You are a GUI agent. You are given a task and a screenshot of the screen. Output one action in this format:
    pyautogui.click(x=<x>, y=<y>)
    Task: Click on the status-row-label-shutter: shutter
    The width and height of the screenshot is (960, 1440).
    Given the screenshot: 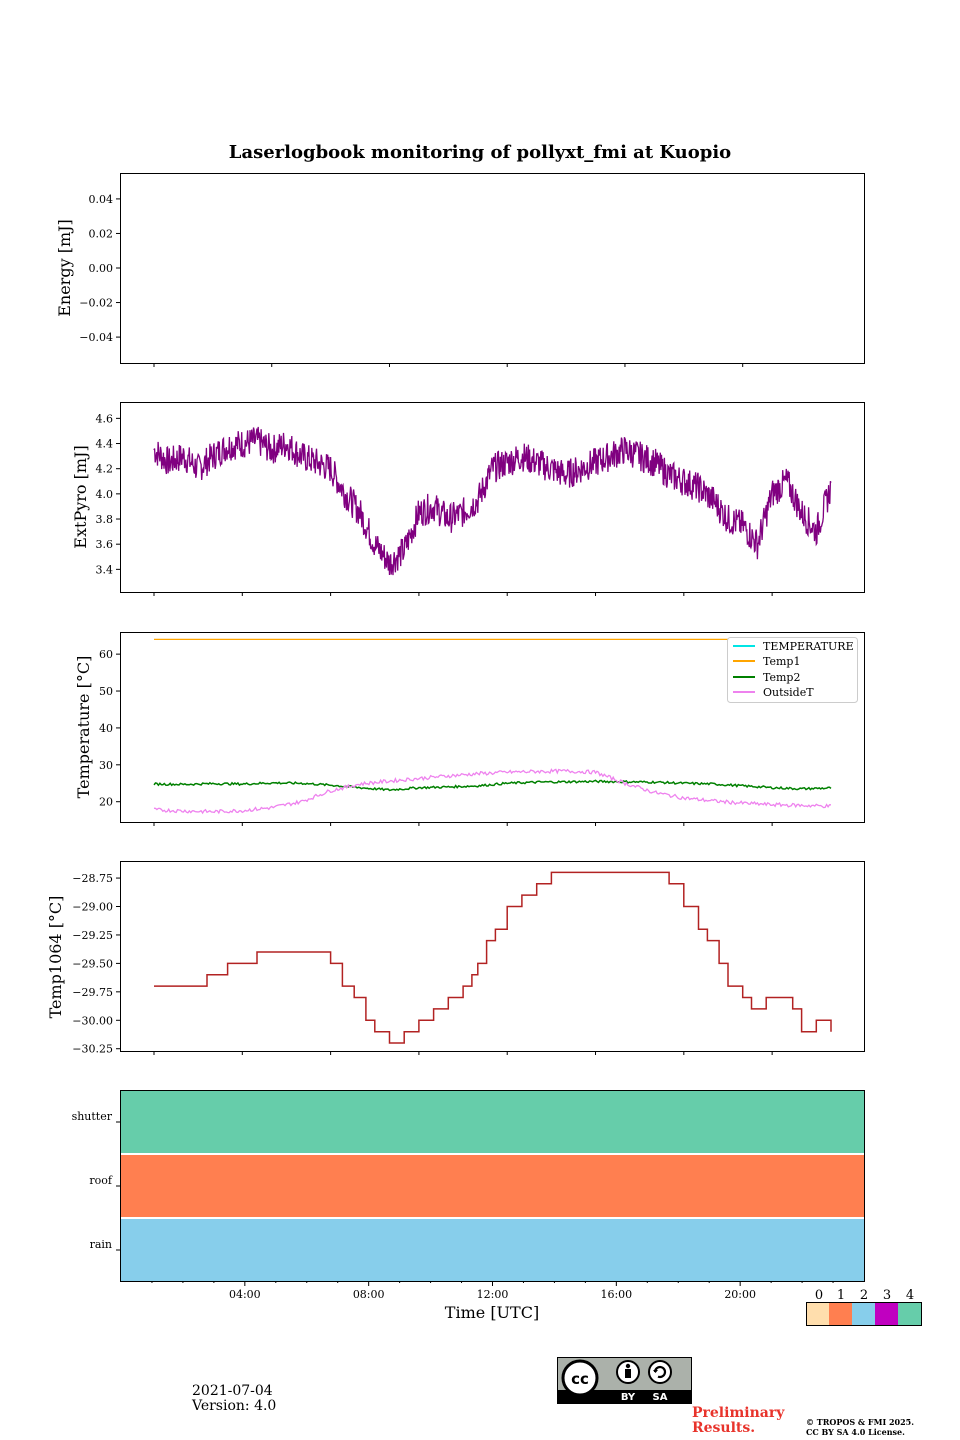 What is the action you would take?
    pyautogui.click(x=92, y=1116)
    